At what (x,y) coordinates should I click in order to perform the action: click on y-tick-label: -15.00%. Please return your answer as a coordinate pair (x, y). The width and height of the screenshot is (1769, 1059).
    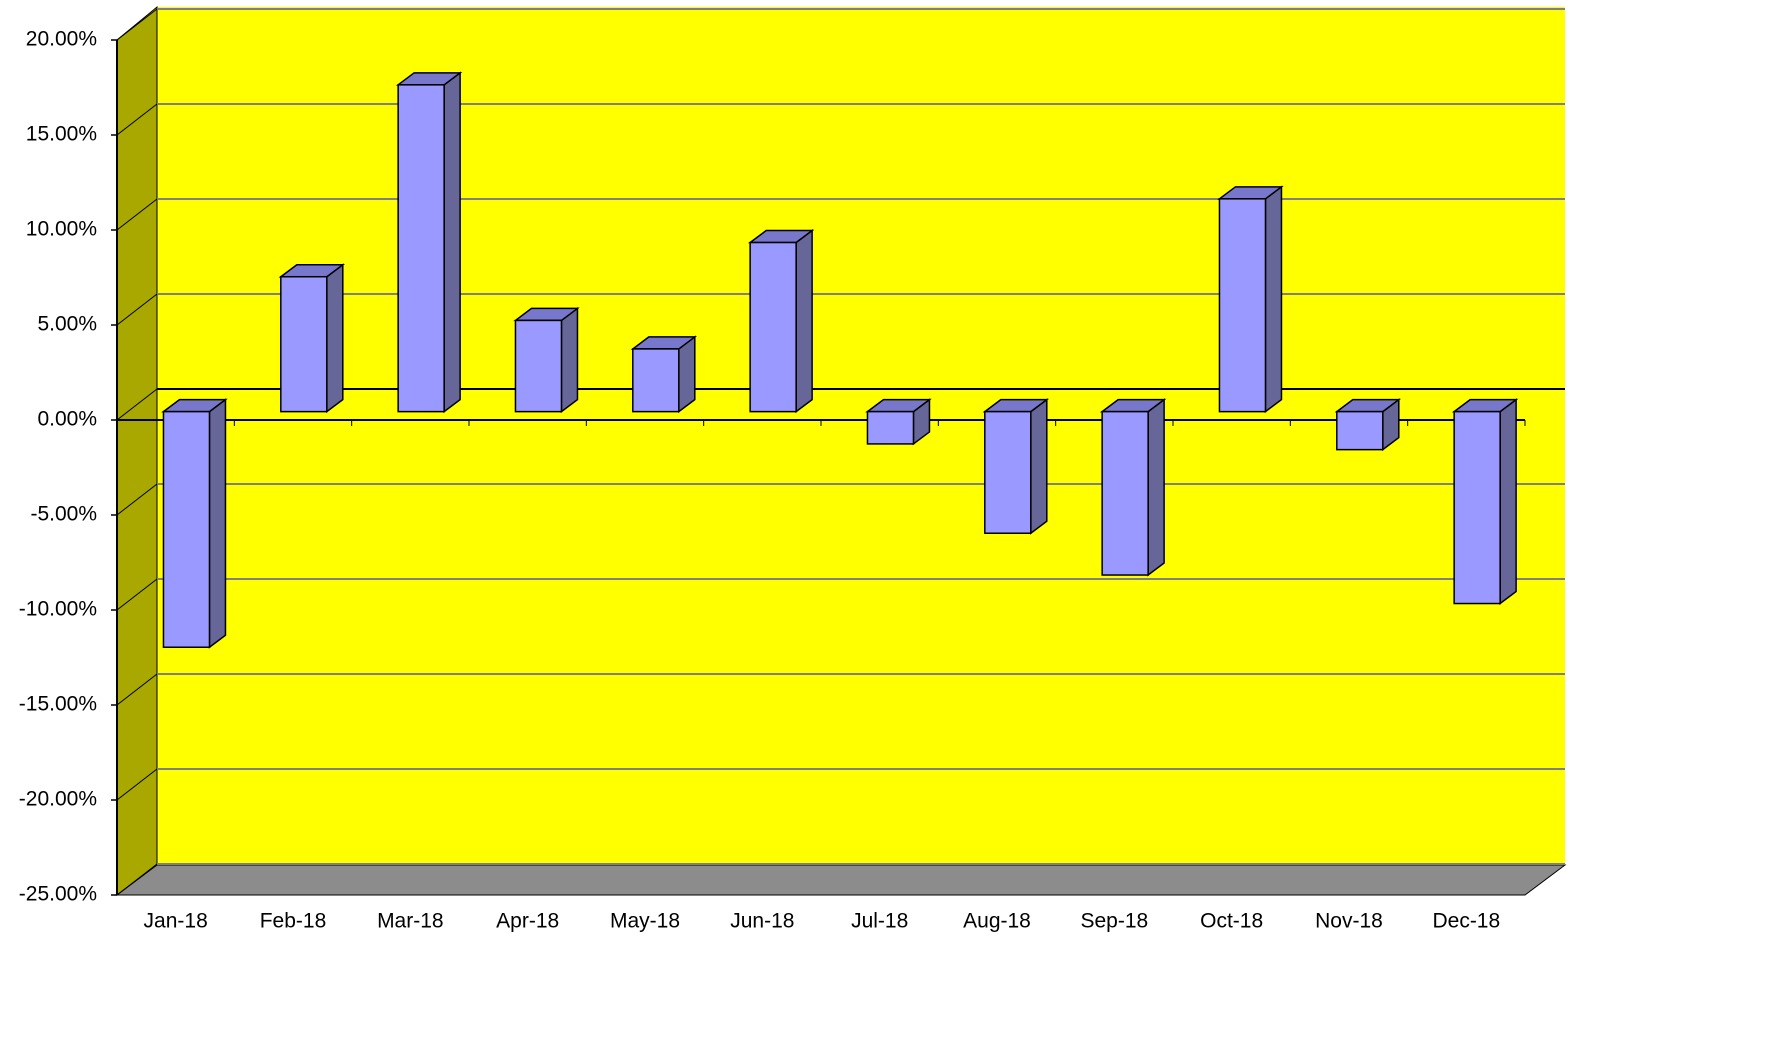
    Looking at the image, I should click on (58, 704).